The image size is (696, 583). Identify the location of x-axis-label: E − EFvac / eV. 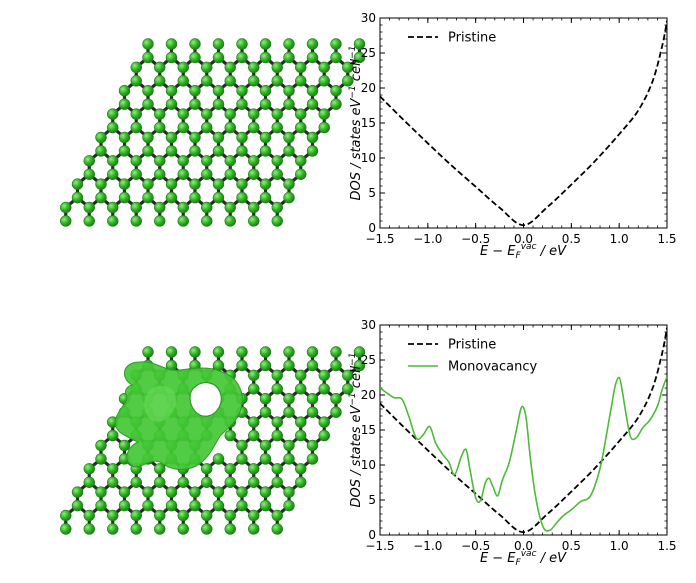
(523, 558).